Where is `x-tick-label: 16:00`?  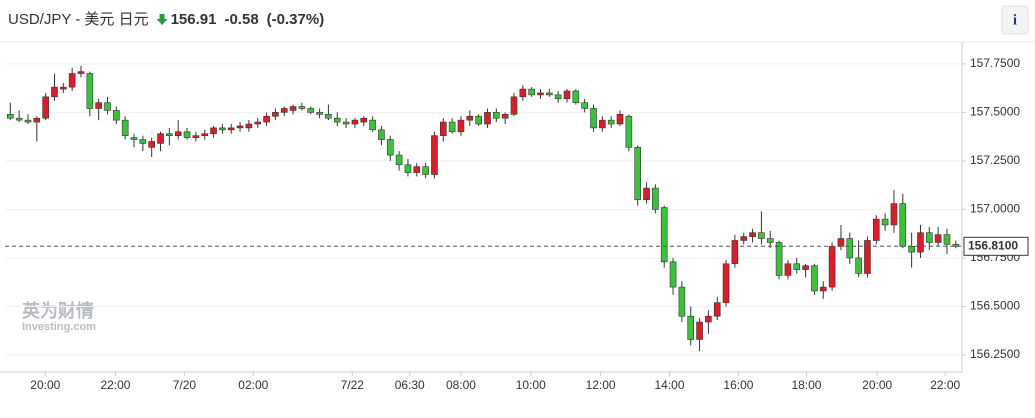
x-tick-label: 16:00 is located at coordinates (738, 385).